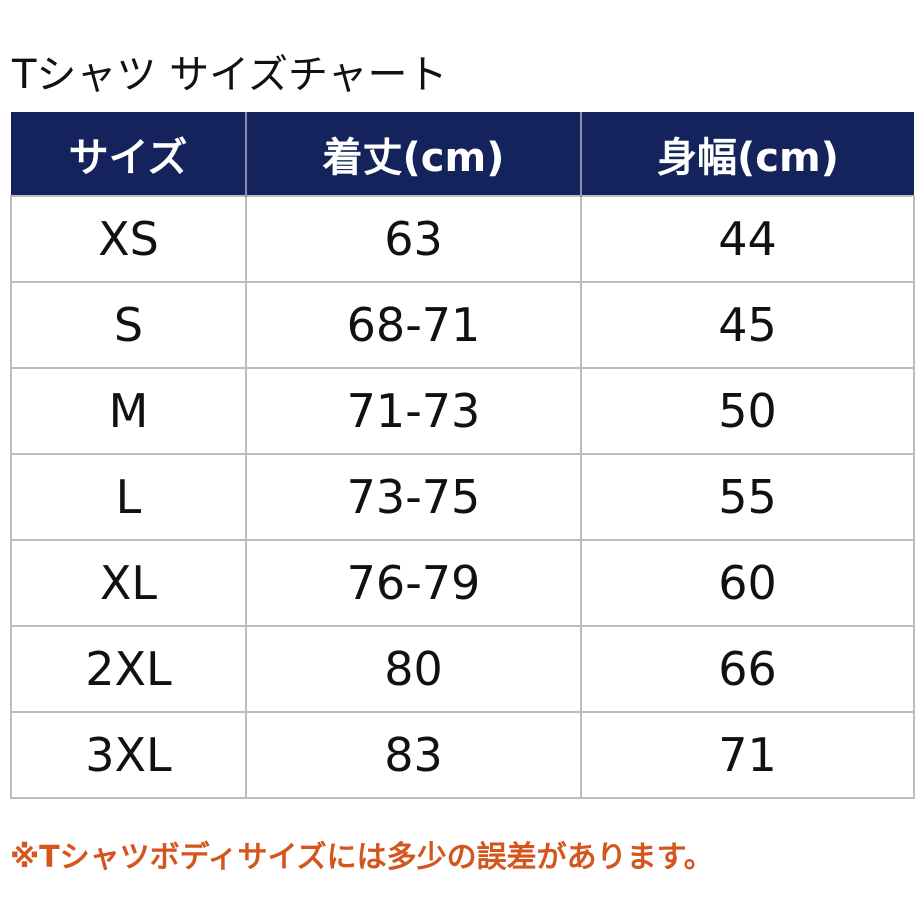 The width and height of the screenshot is (919, 919). I want to click on table-cell: 66, so click(747, 669).